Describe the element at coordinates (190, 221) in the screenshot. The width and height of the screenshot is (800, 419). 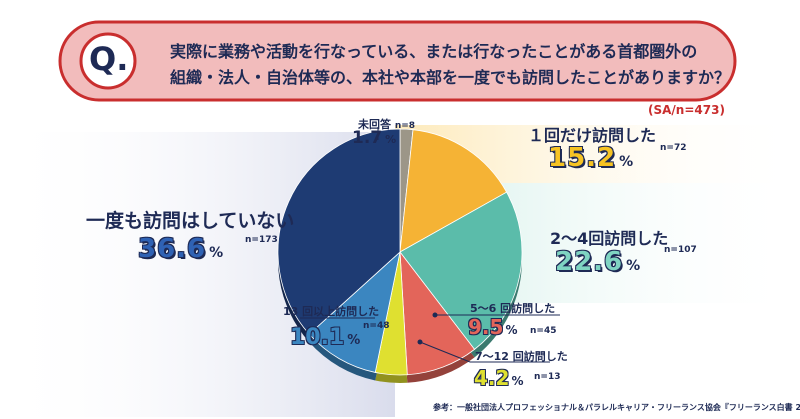
I see `label-never: 一度も訪問はしていない` at that location.